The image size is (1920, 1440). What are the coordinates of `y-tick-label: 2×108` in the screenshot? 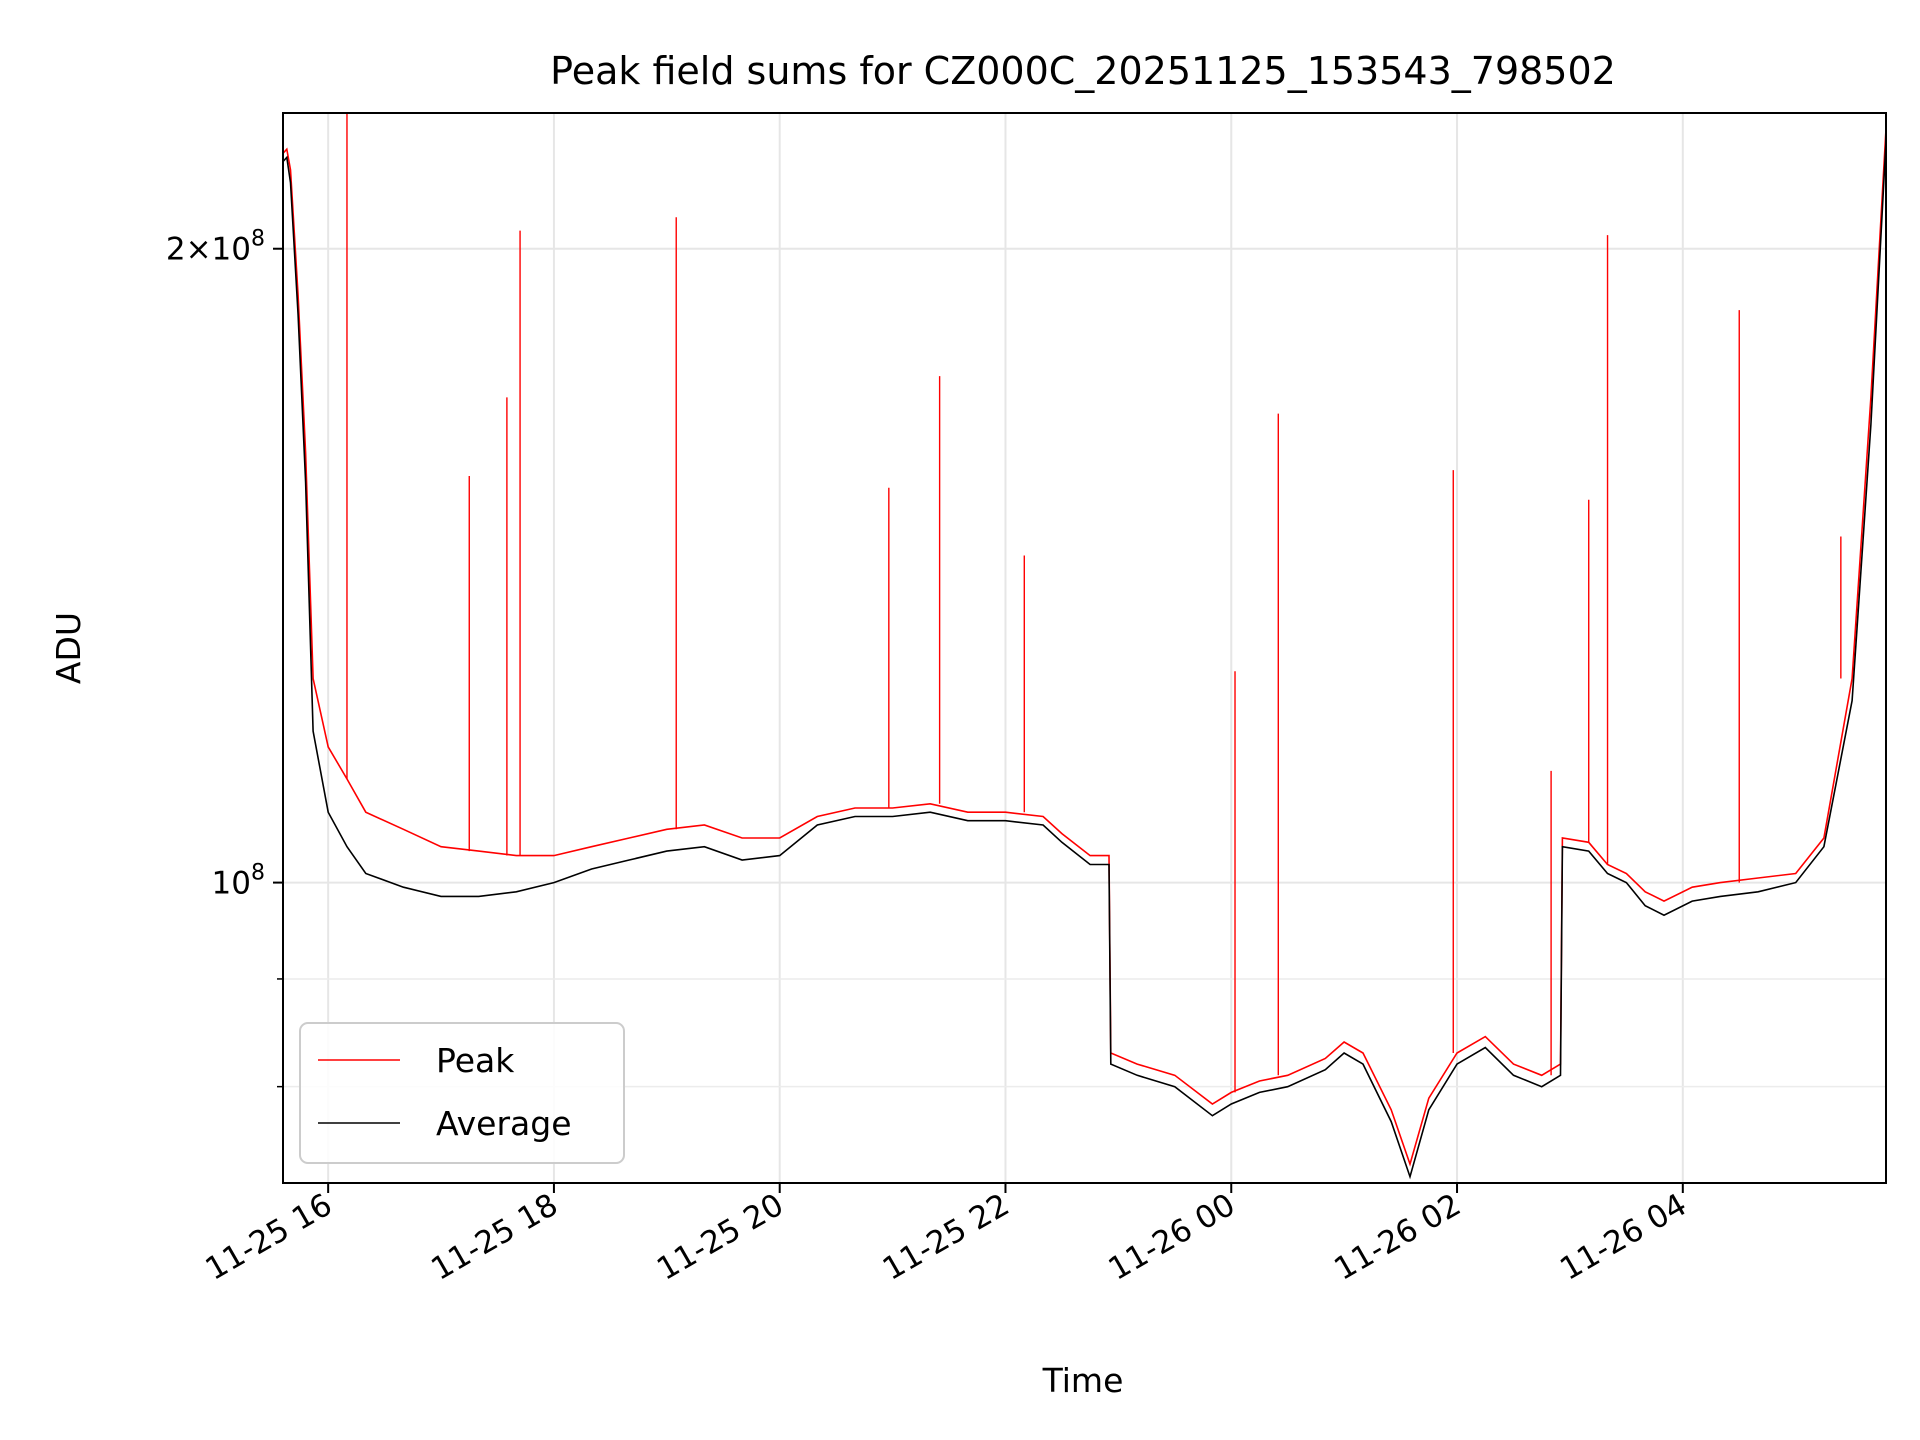 It's located at (215, 247).